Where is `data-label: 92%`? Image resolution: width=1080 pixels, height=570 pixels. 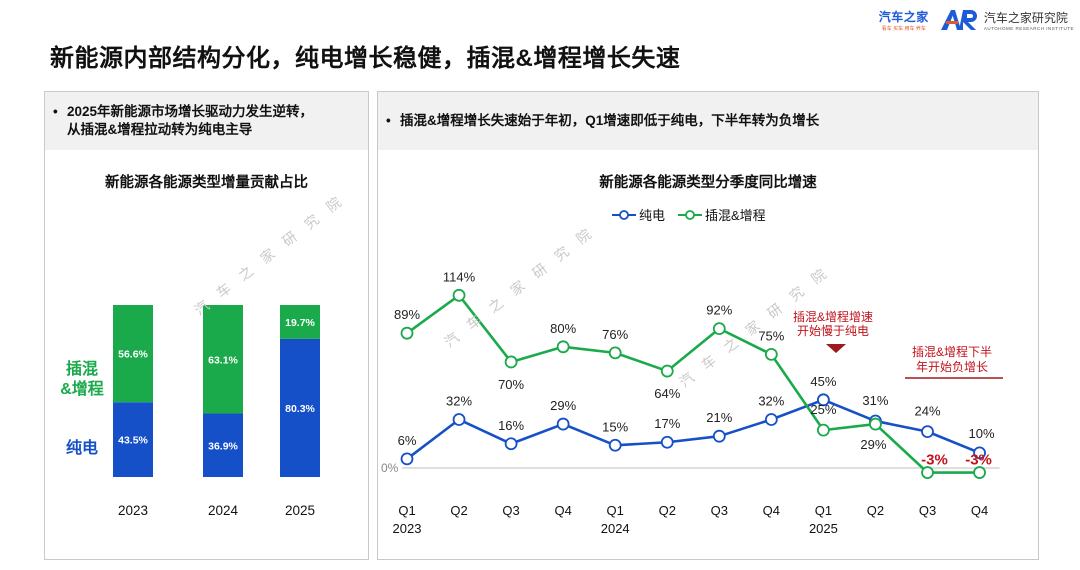
data-label: 92% is located at coordinates (719, 310).